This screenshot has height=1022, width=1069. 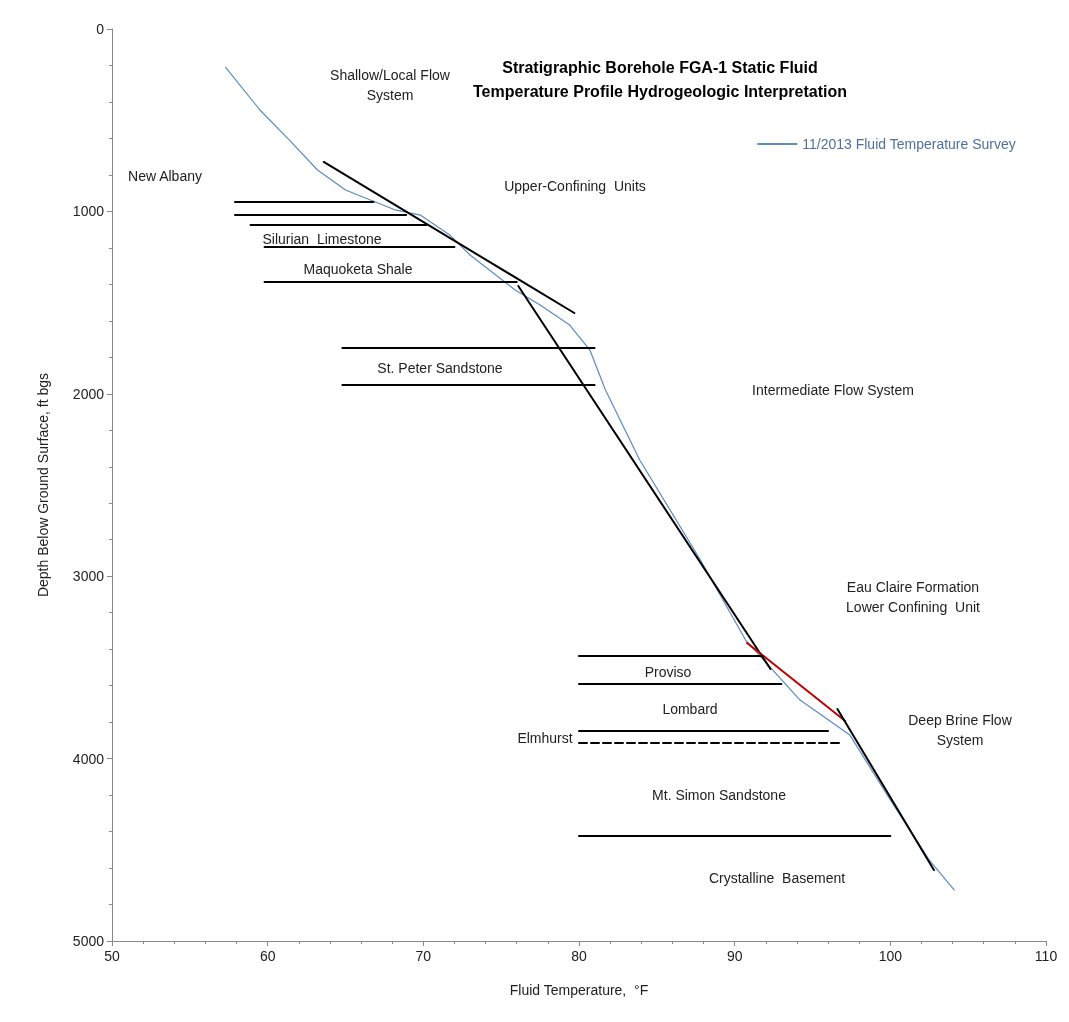 I want to click on y-axis-title: Depth Below Ground Surface, ft bgs, so click(x=43, y=485).